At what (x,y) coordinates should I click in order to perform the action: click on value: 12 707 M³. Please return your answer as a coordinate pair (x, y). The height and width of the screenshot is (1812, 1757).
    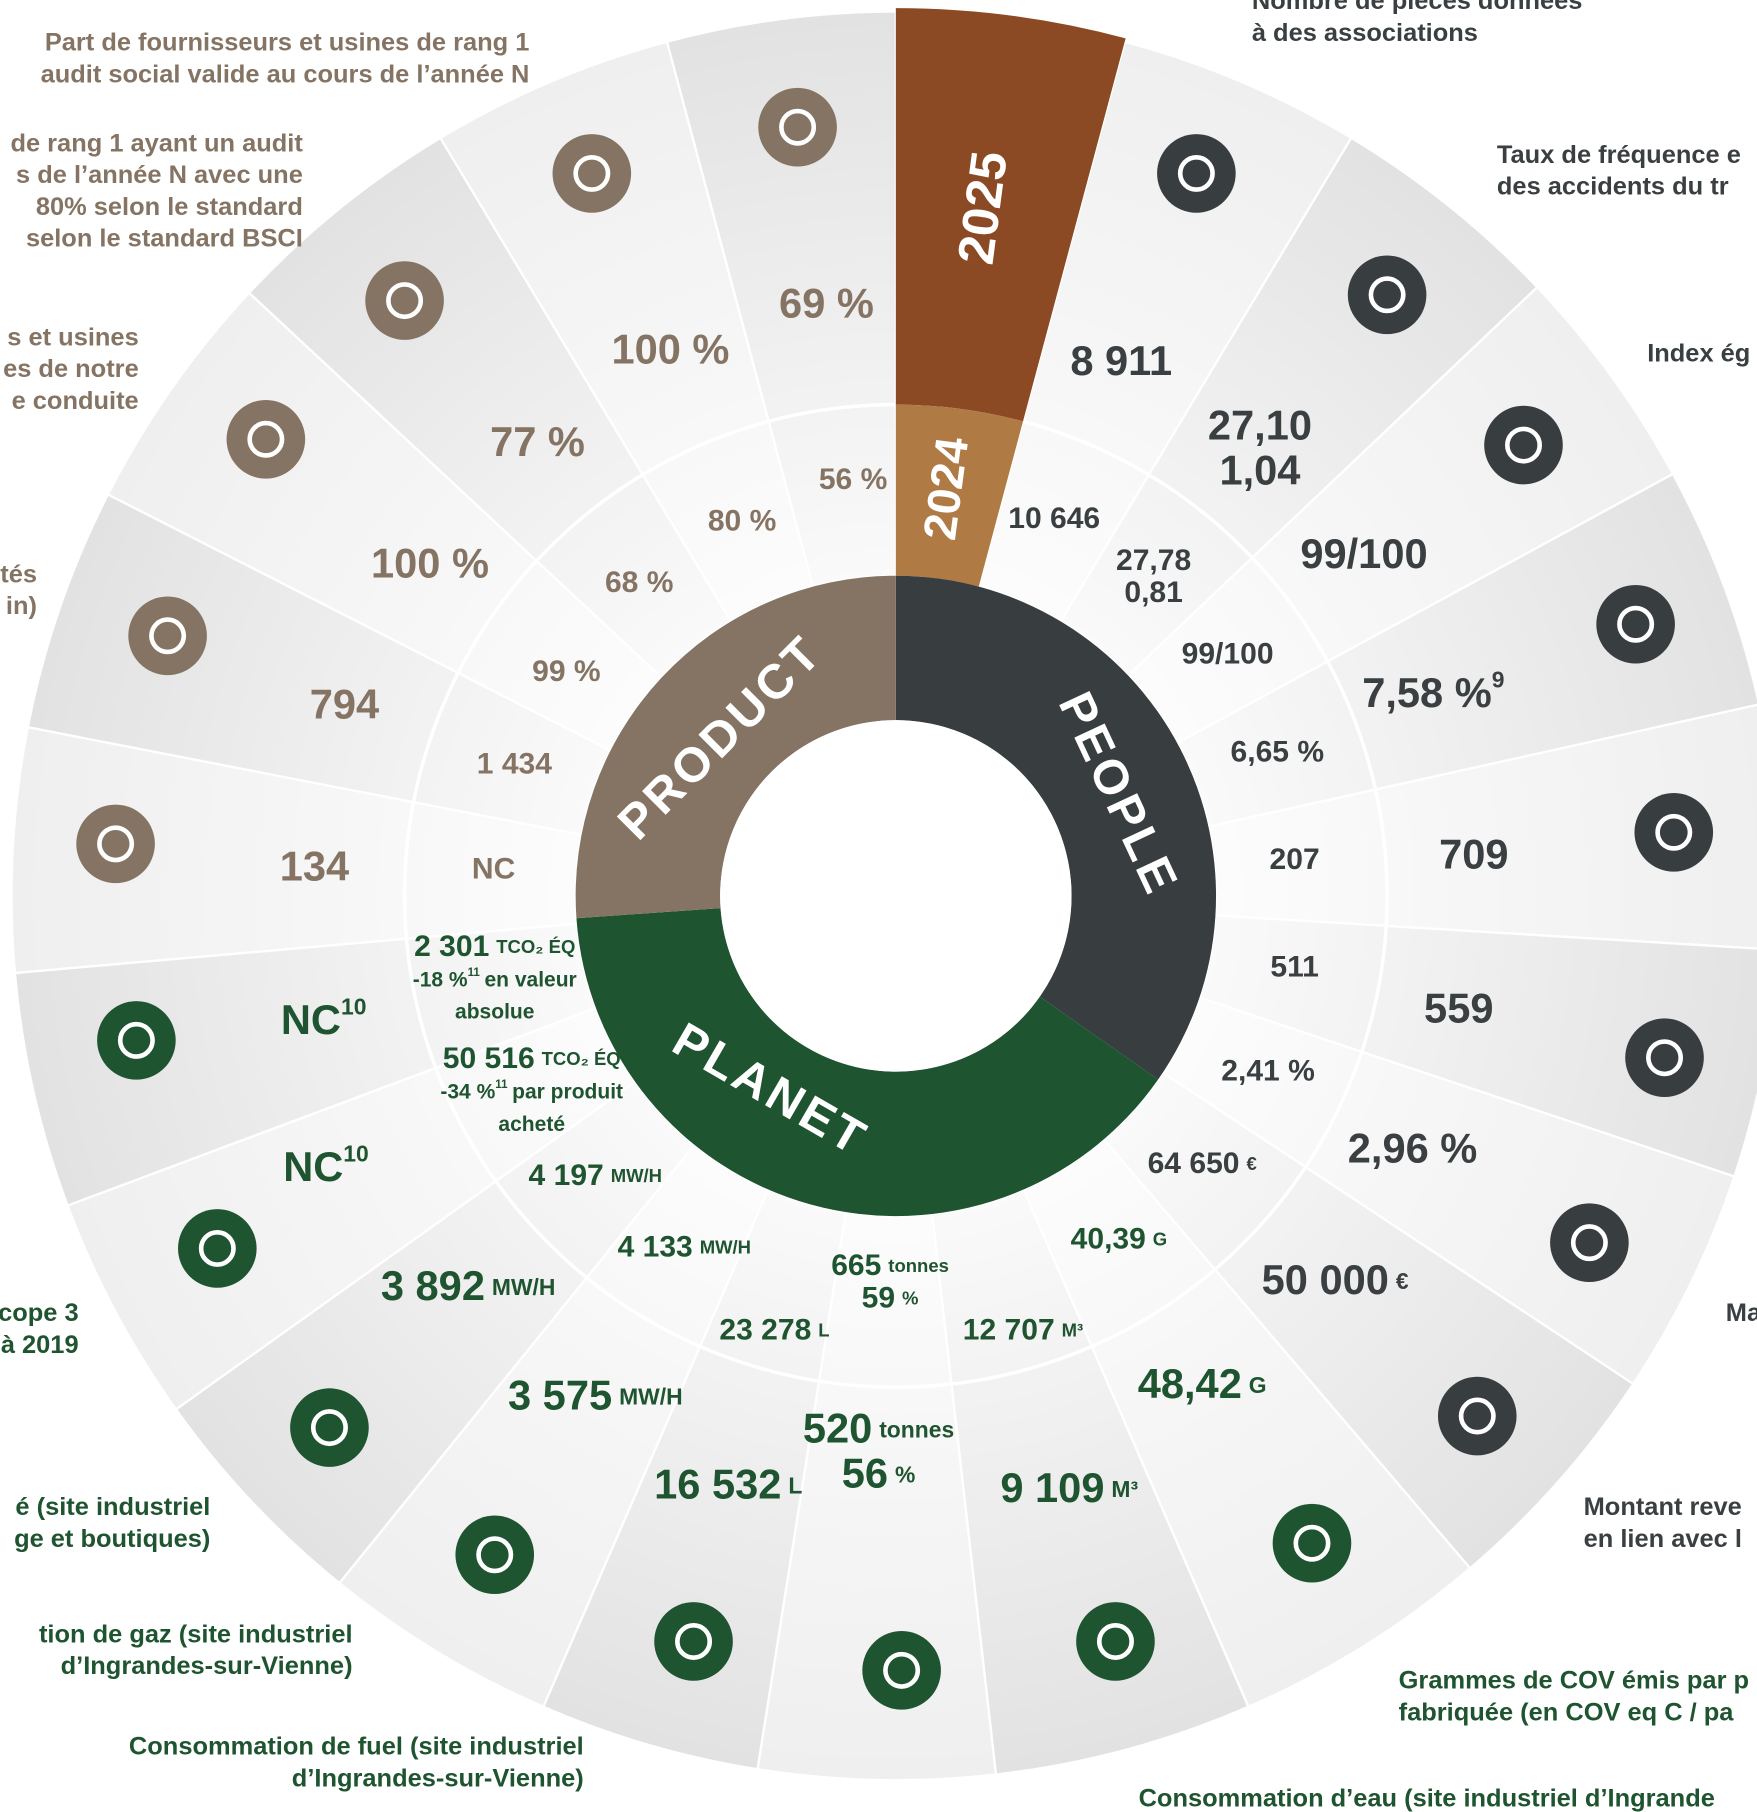
    Looking at the image, I should click on (1023, 1330).